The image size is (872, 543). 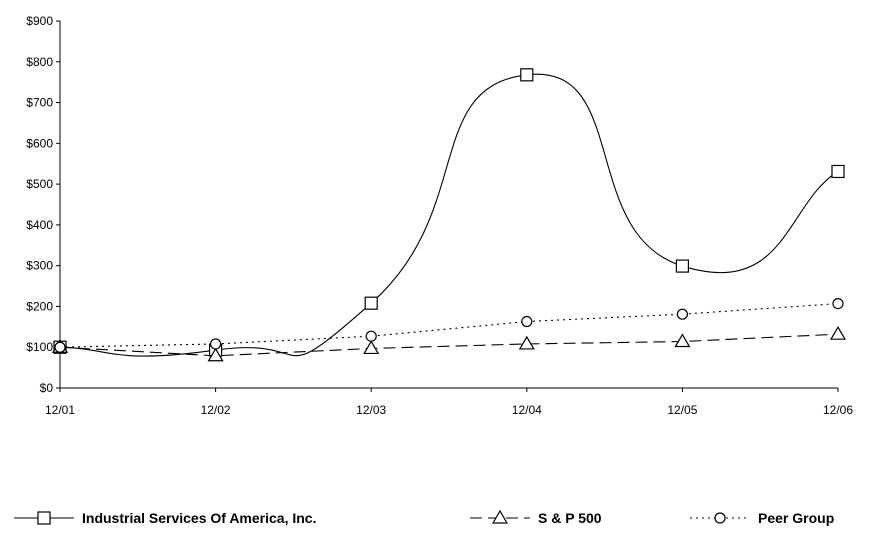 I want to click on legend-item: Industrial Services Of America, Inc., so click(x=165, y=518).